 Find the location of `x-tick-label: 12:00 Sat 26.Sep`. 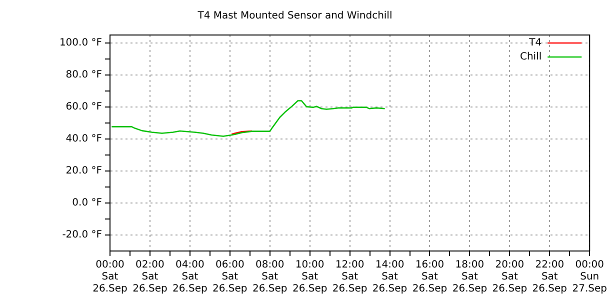

x-tick-label: 12:00 Sat 26.Sep is located at coordinates (350, 277).